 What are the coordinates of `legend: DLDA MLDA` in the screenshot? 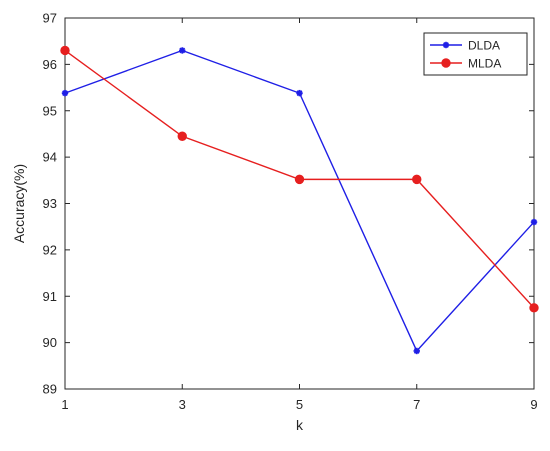 It's located at (475, 54).